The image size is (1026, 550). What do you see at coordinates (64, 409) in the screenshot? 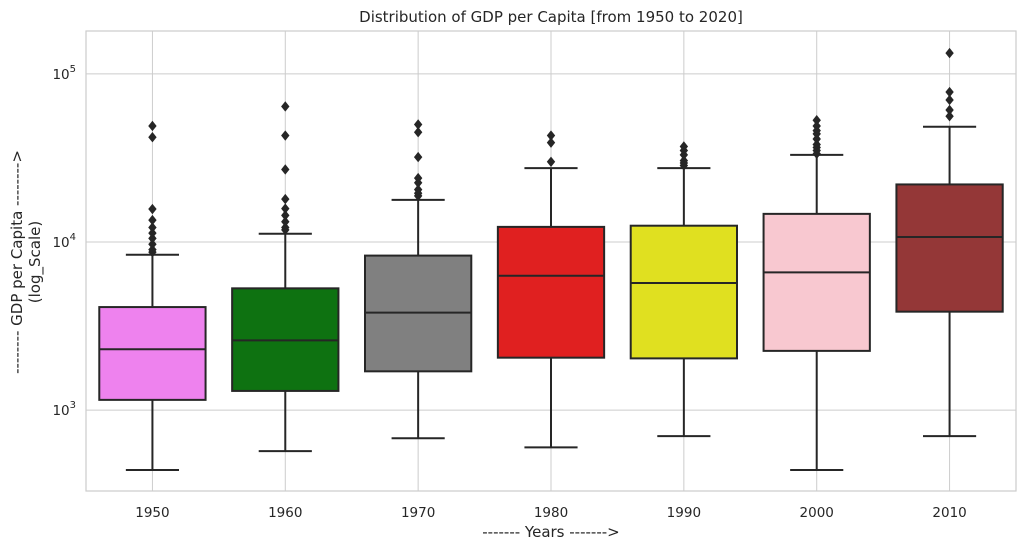
I see `y-tick-label: 10³` at bounding box center [64, 409].